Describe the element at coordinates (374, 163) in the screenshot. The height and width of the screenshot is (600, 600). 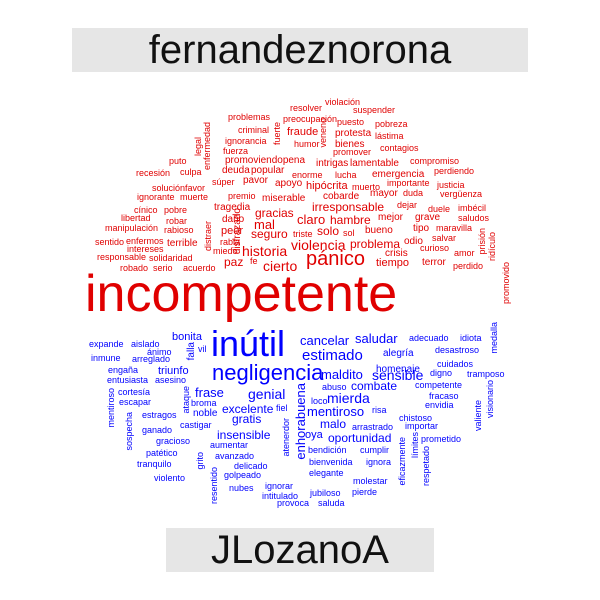
I see `top-group-word: lamentable` at that location.